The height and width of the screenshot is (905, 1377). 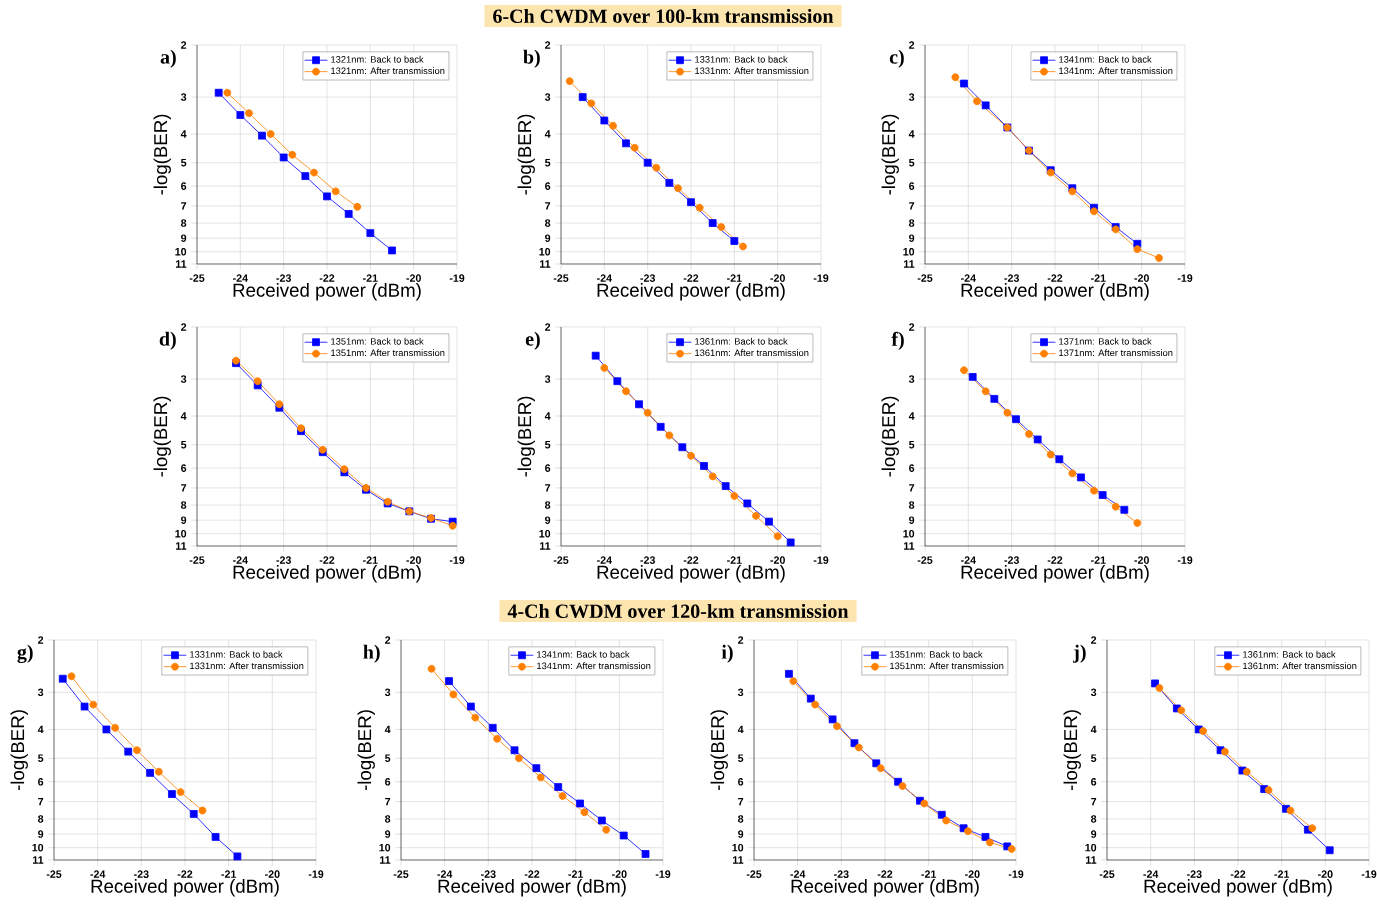 What do you see at coordinates (727, 653) in the screenshot?
I see `text: i)` at bounding box center [727, 653].